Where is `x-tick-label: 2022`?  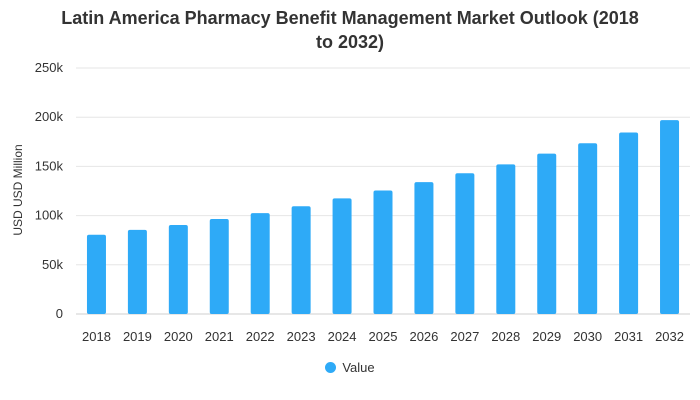 x-tick-label: 2022 is located at coordinates (260, 336).